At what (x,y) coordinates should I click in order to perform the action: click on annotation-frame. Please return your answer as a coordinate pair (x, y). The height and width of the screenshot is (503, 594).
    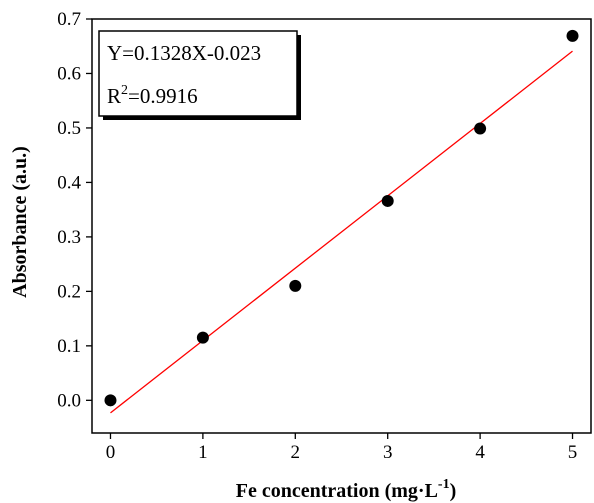
    Looking at the image, I should click on (198, 73).